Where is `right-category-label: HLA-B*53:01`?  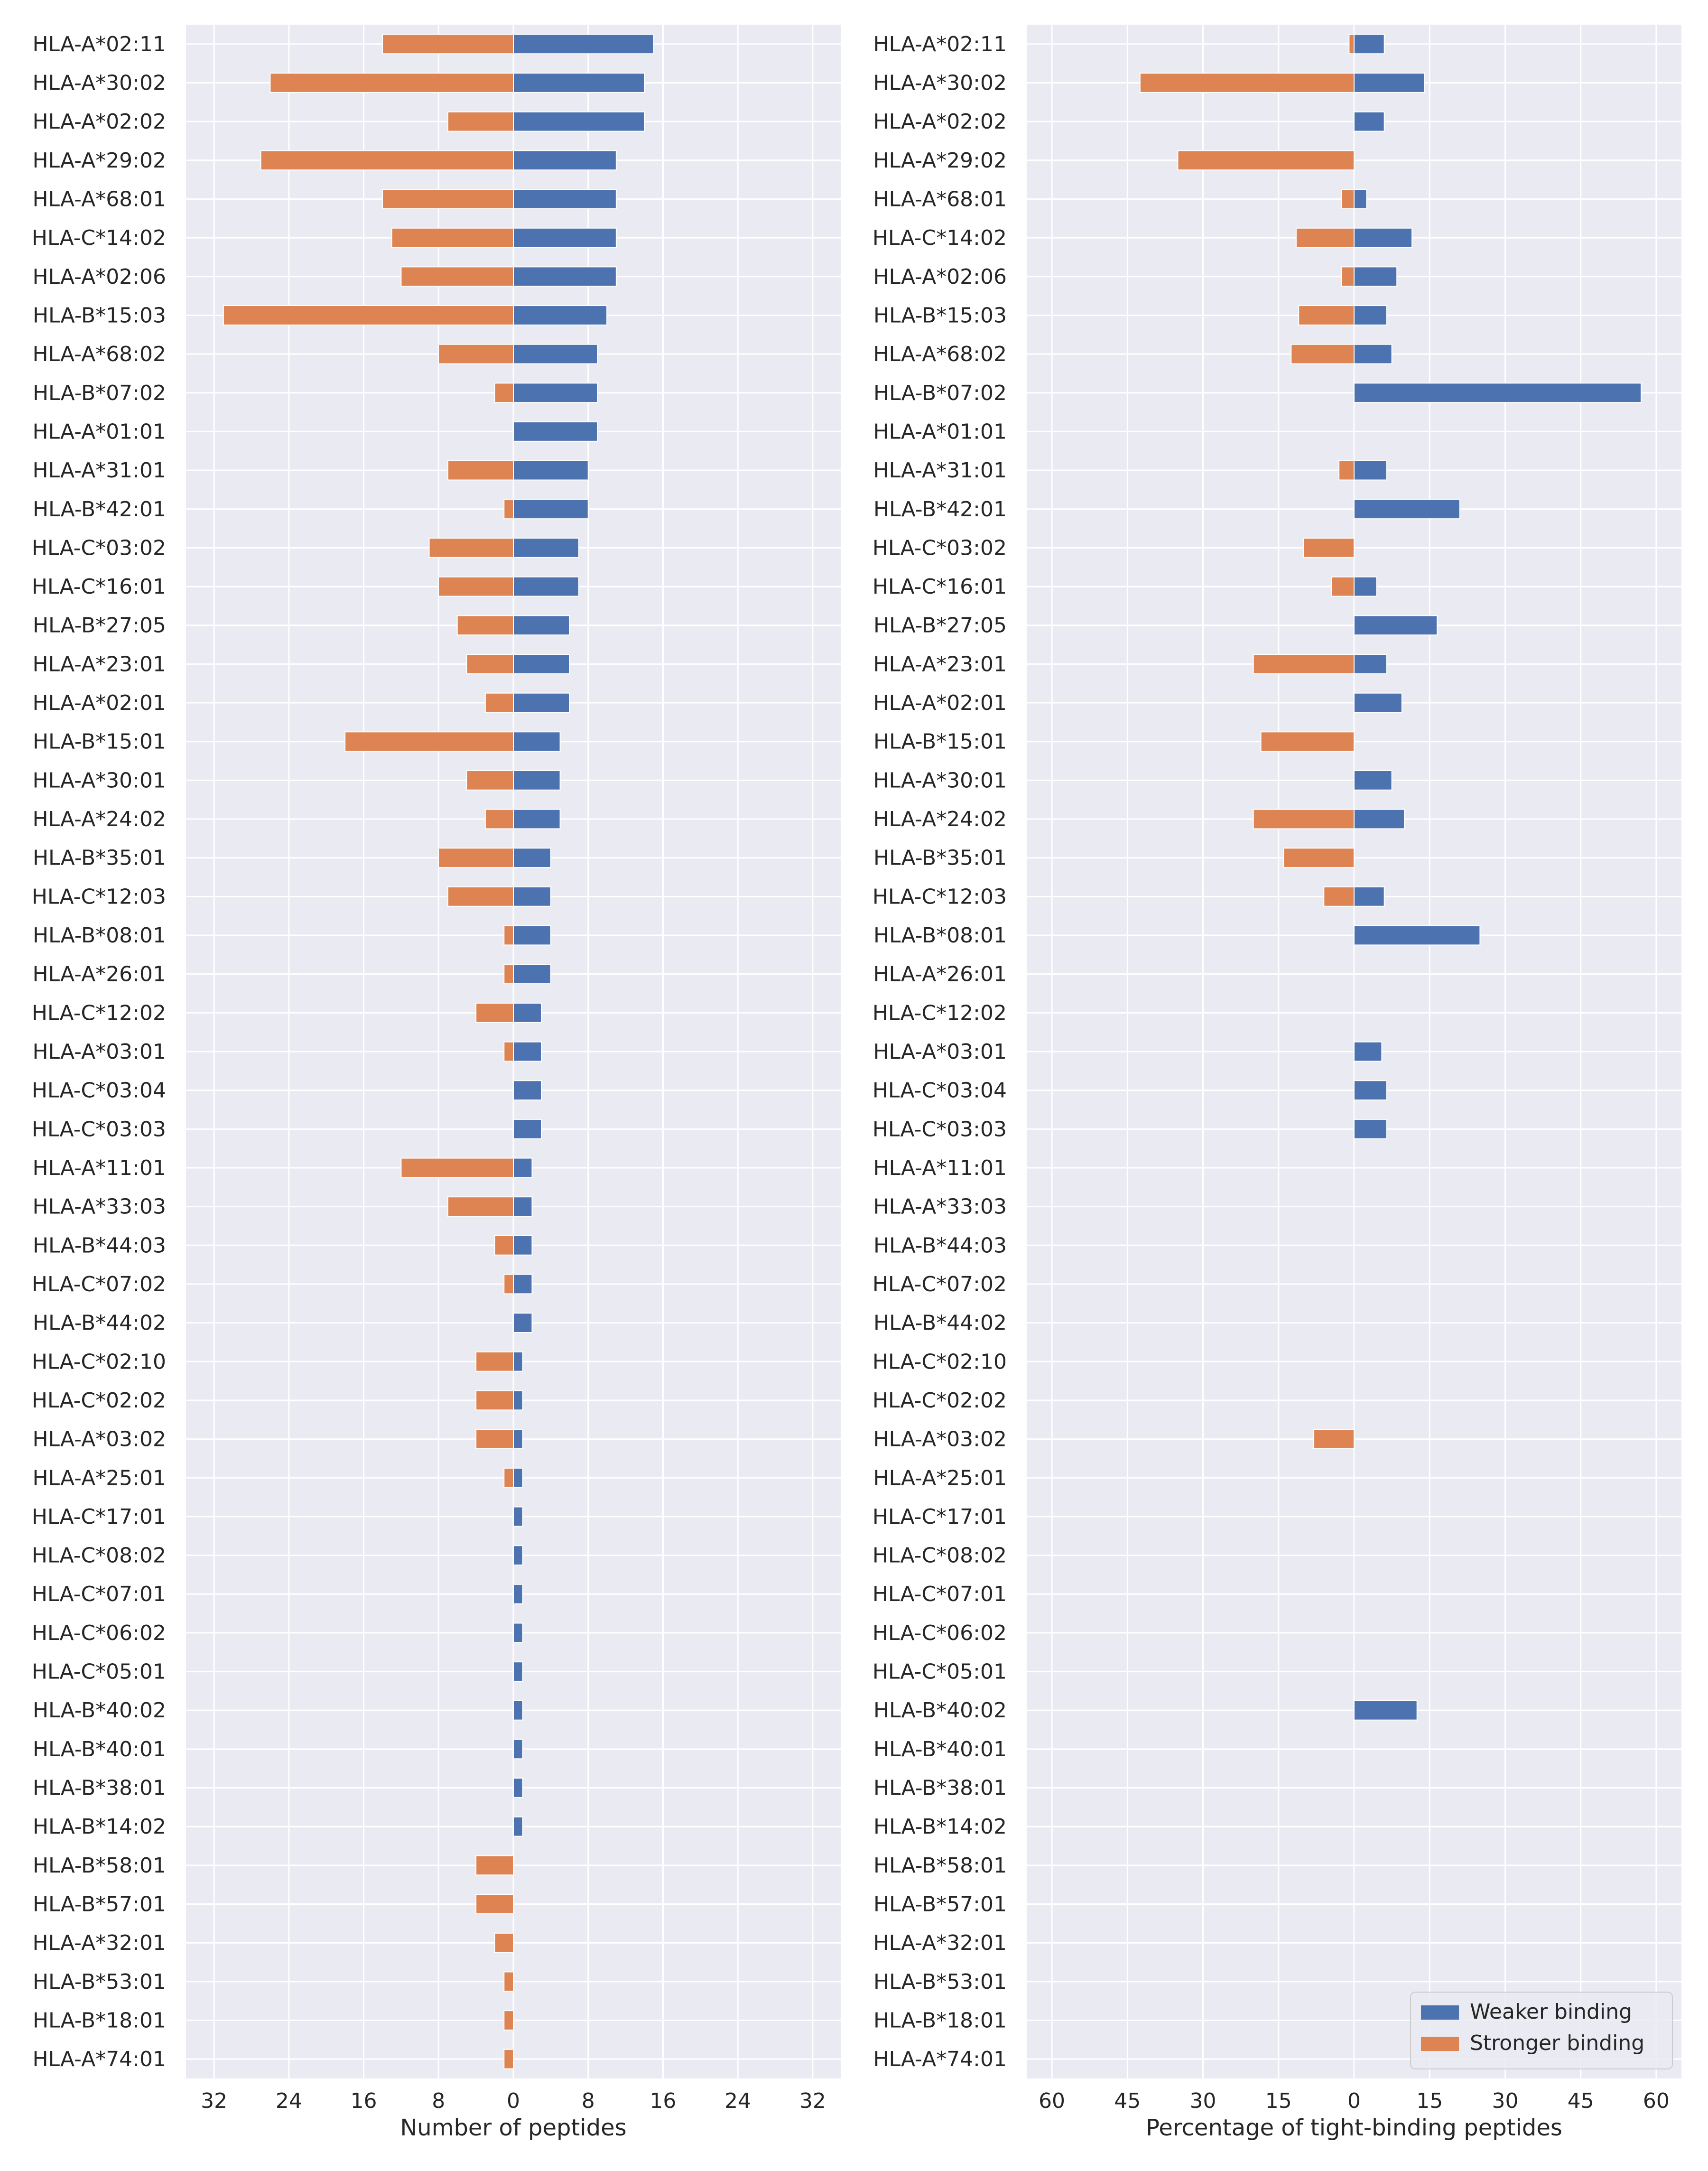
right-category-label: HLA-B*53:01 is located at coordinates (940, 1982).